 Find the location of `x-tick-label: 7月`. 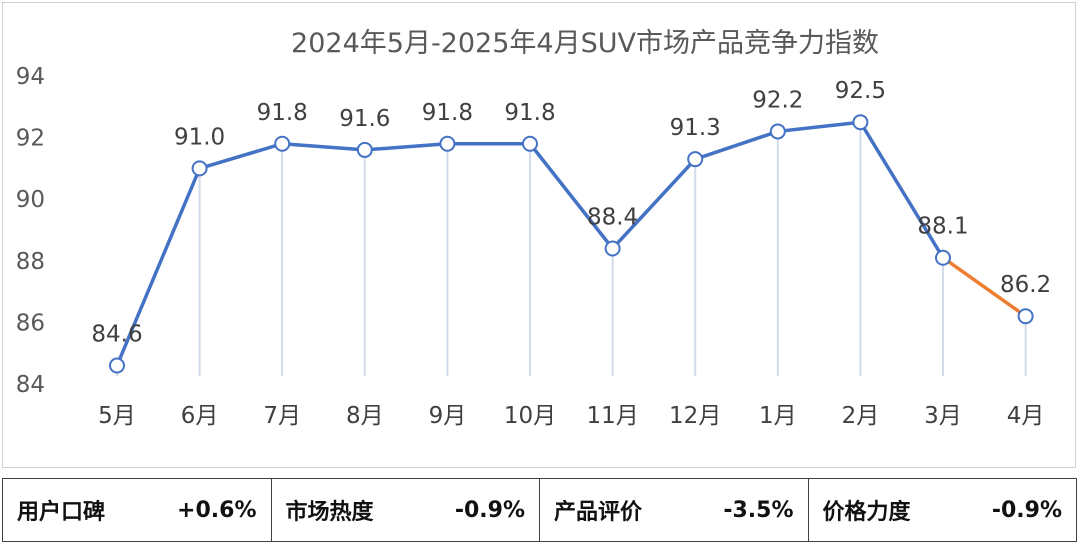

x-tick-label: 7月 is located at coordinates (282, 416).